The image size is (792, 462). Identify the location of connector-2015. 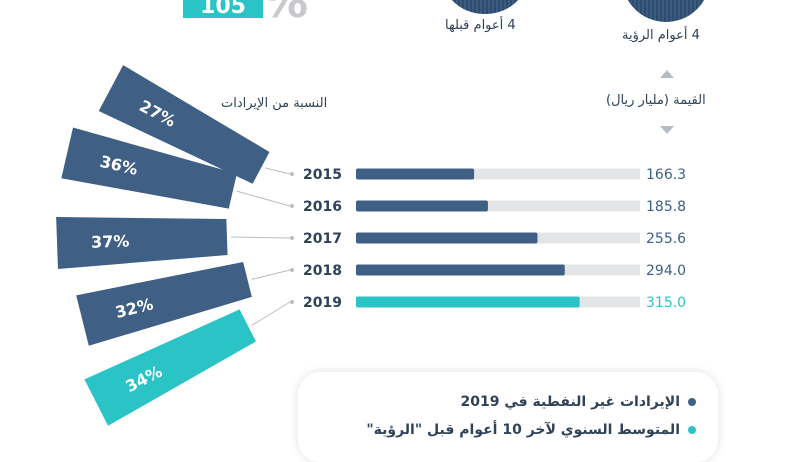
(277, 171).